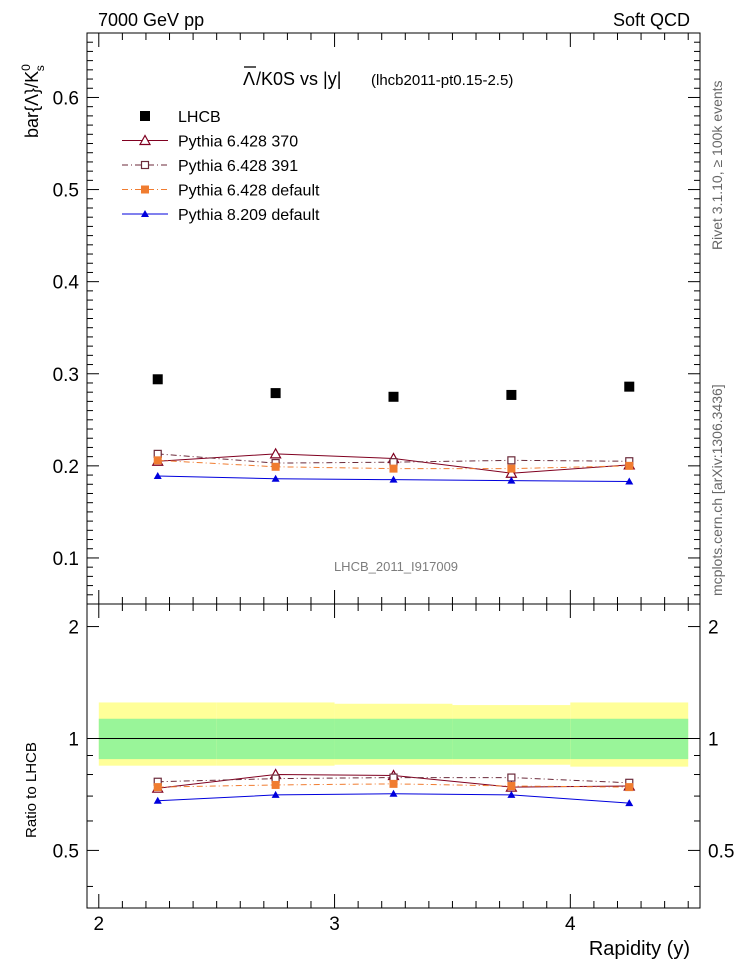 The image size is (746, 972). I want to click on legend-item: Pythia 8.209 default, so click(221, 215).